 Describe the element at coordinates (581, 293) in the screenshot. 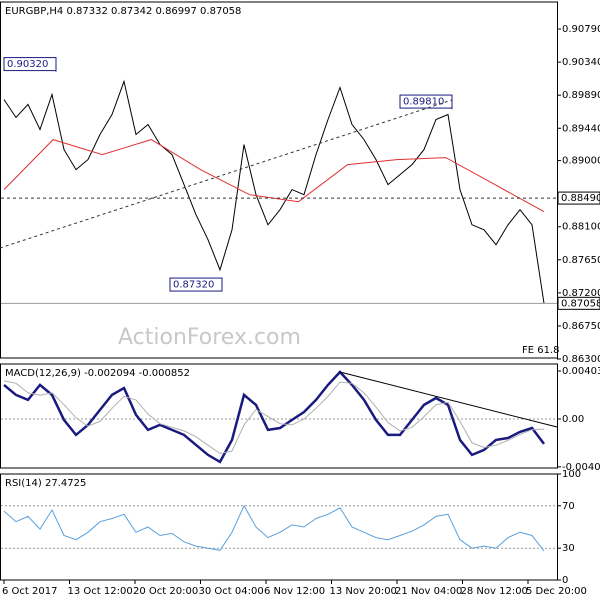

I see `y-tick-label: 0.87200` at that location.